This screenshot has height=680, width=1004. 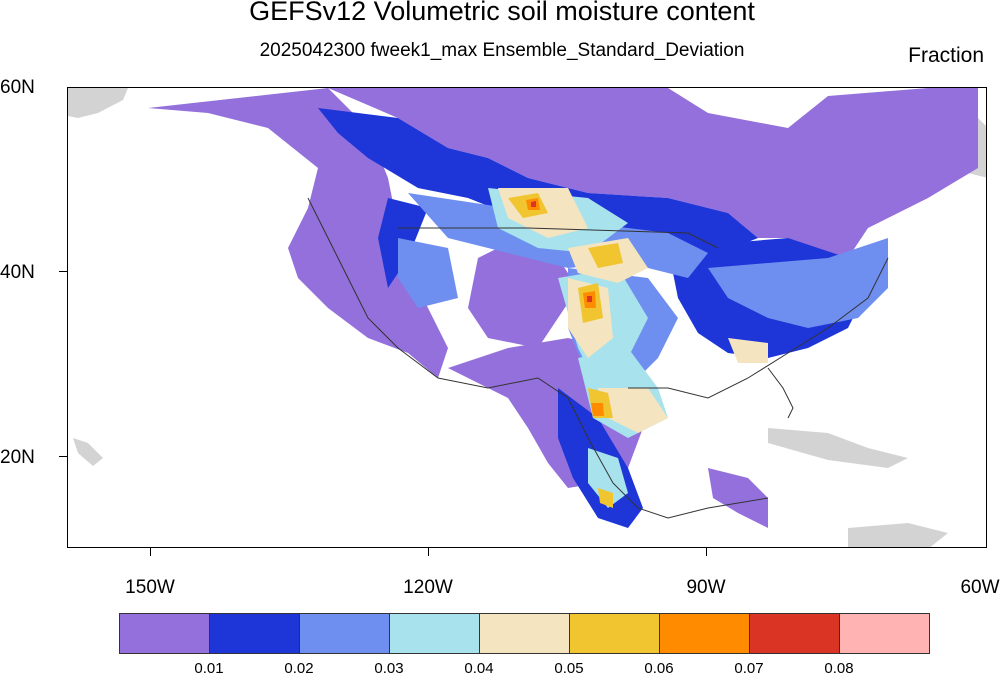 I want to click on colorbar-label: 0.06, so click(x=659, y=668).